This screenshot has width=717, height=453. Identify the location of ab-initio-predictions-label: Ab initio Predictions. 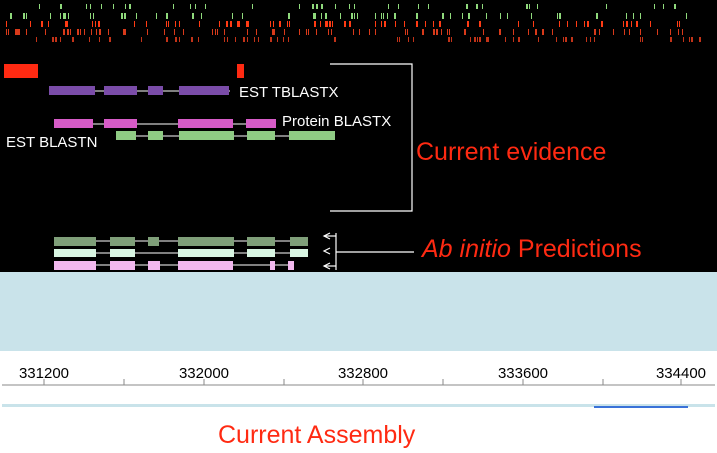
(532, 249).